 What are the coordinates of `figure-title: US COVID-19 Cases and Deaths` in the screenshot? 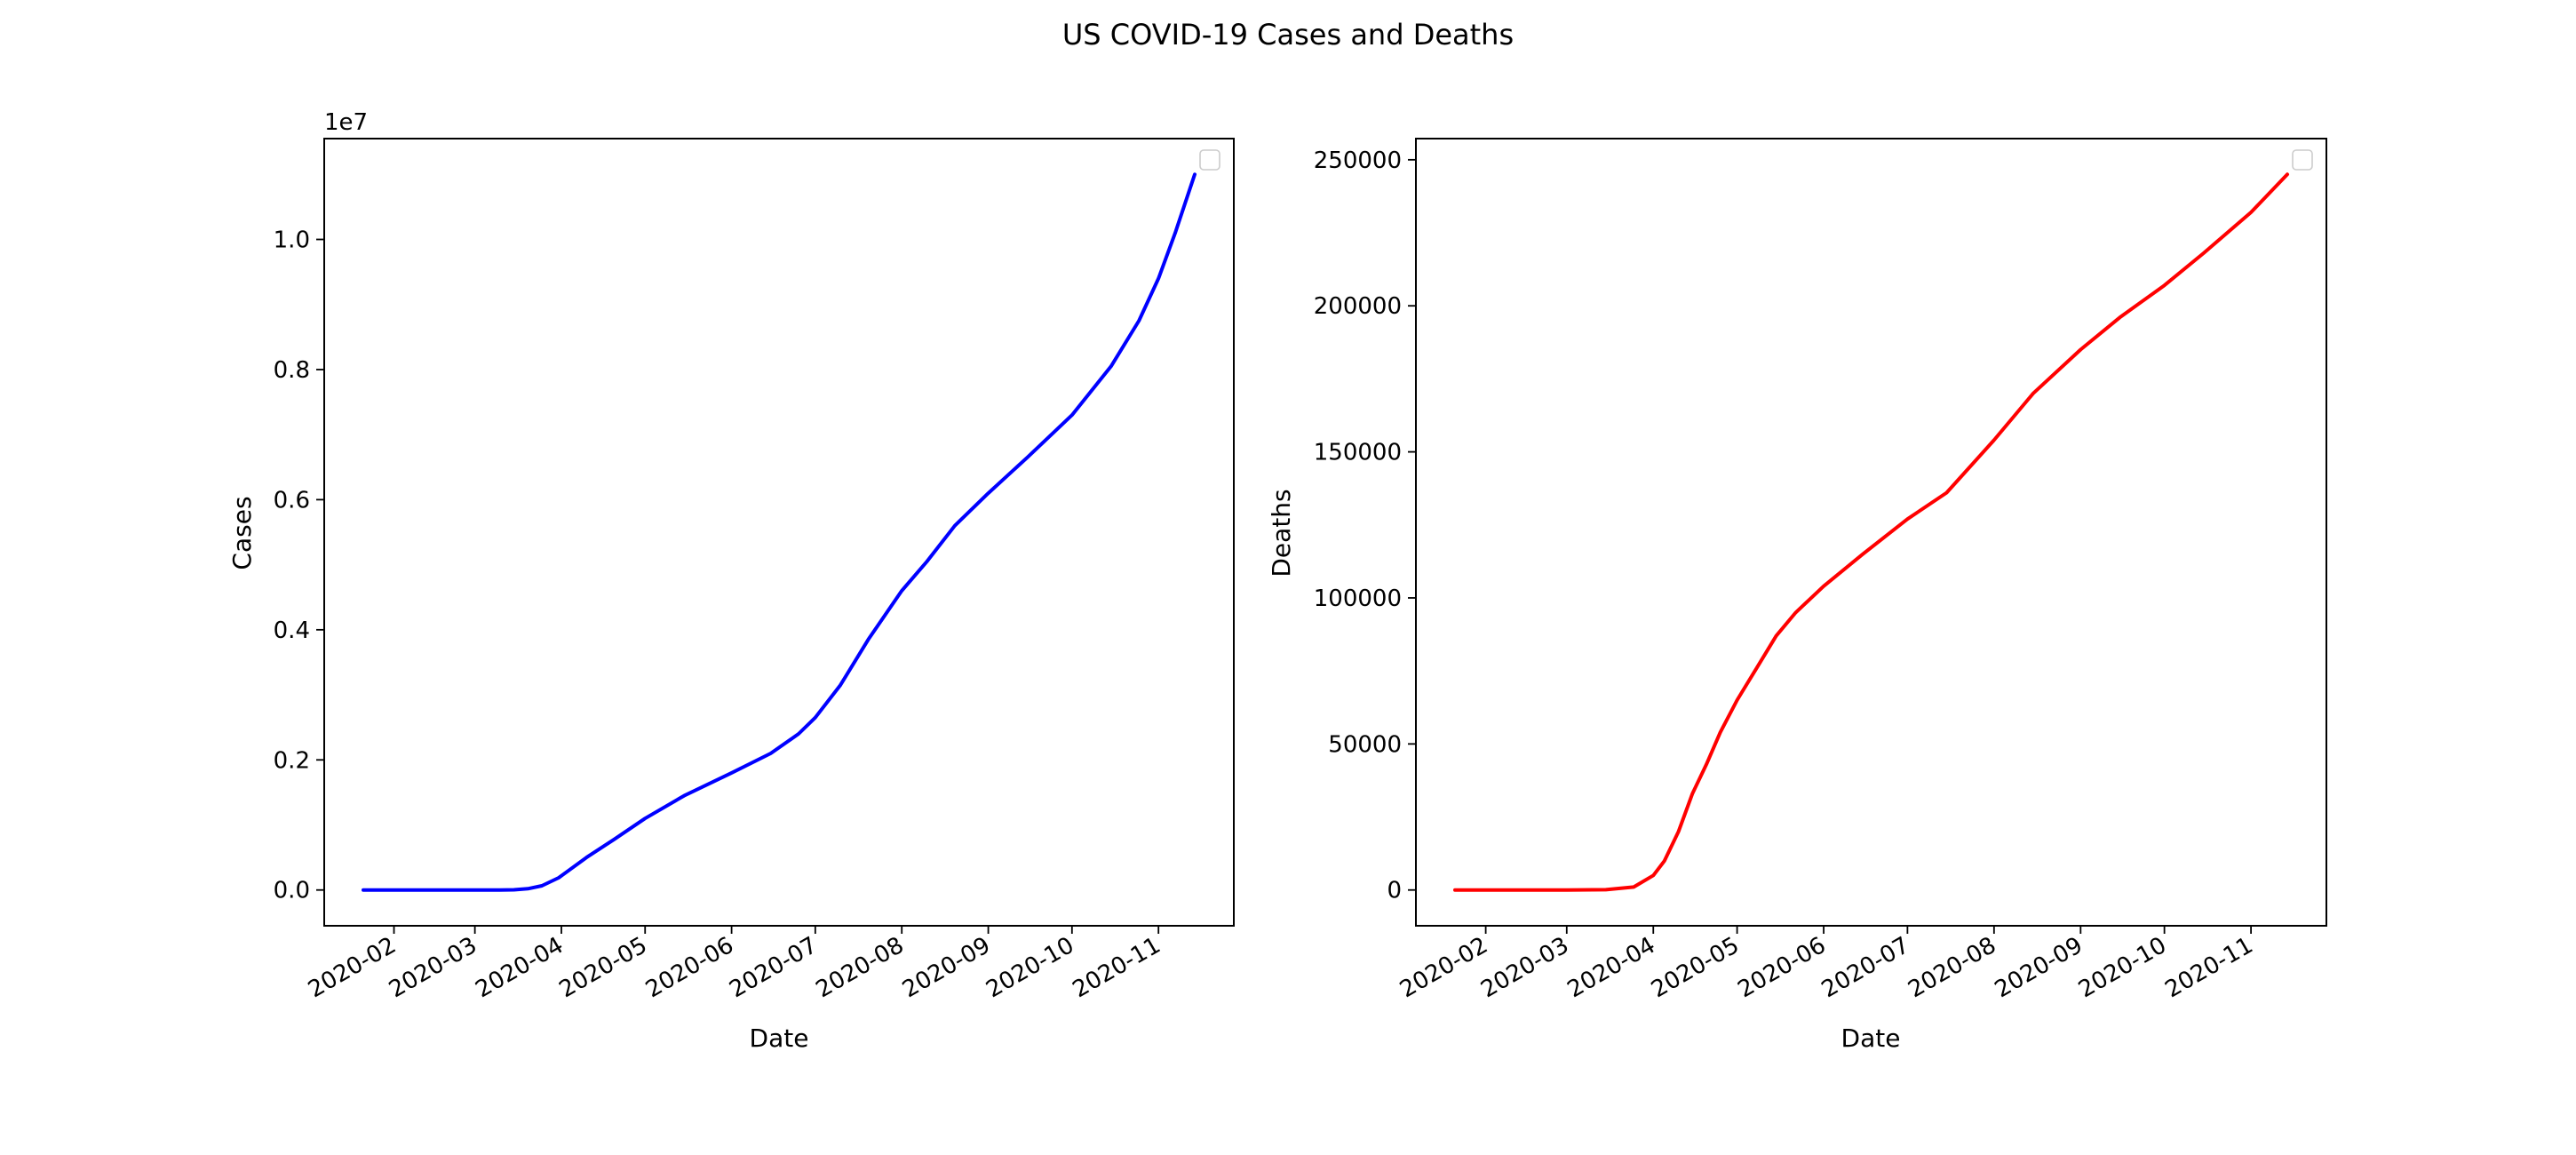 It's located at (1288, 35).